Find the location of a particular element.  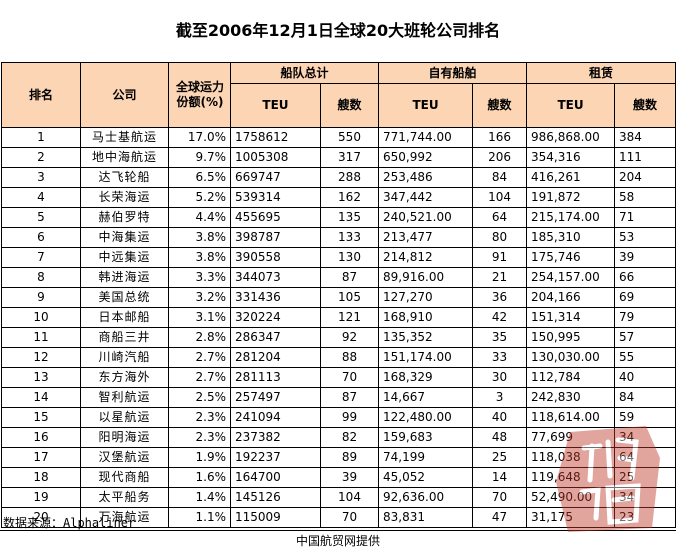

company-cell: 美国总统 is located at coordinates (124, 297).